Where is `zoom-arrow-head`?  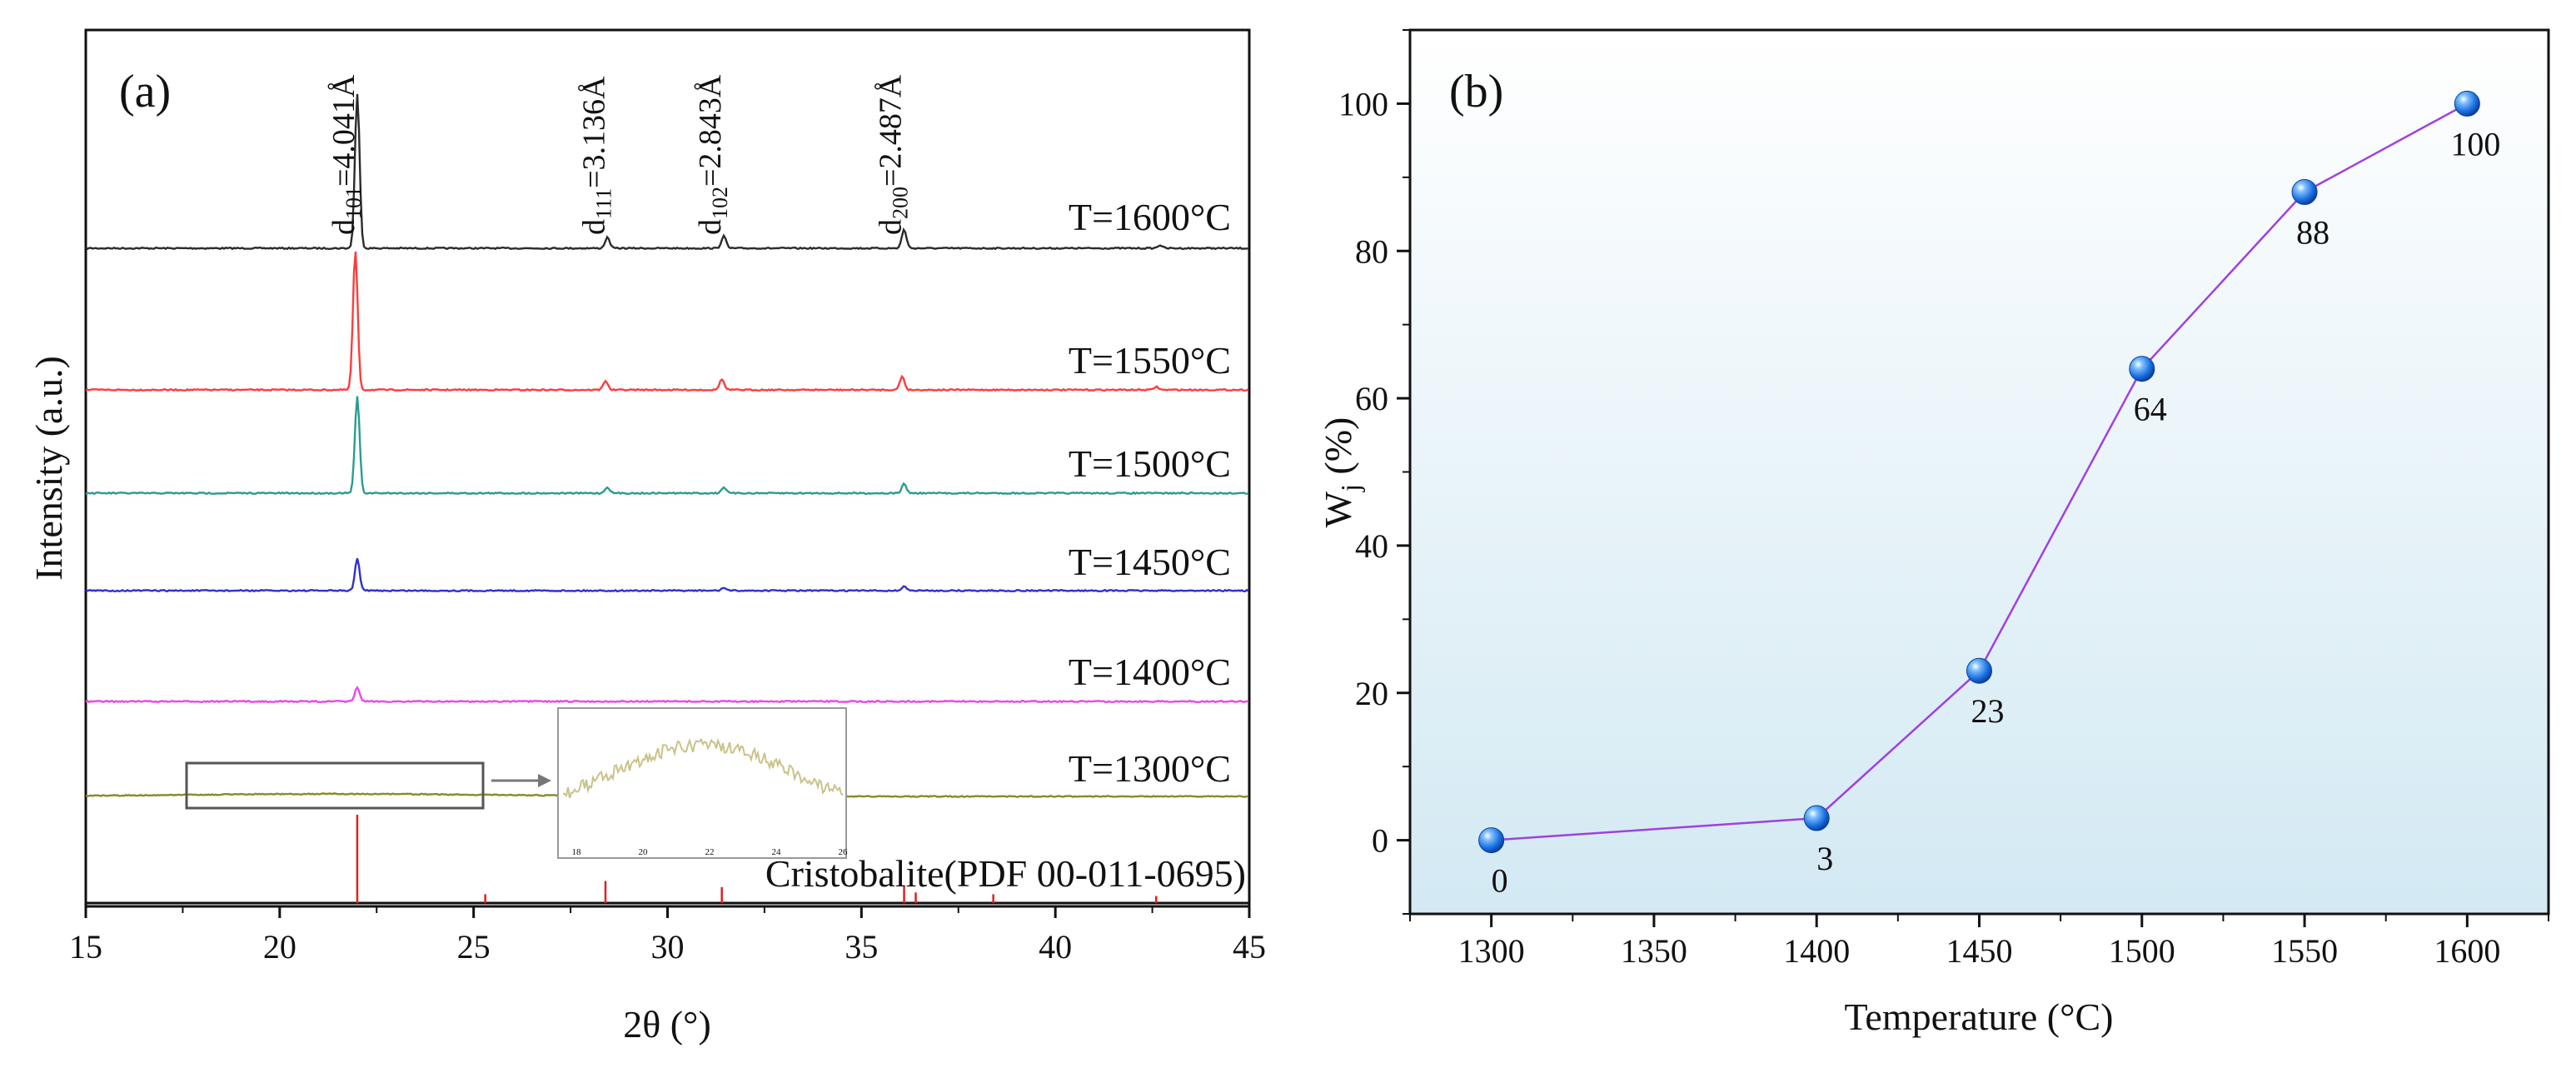
zoom-arrow-head is located at coordinates (544, 780).